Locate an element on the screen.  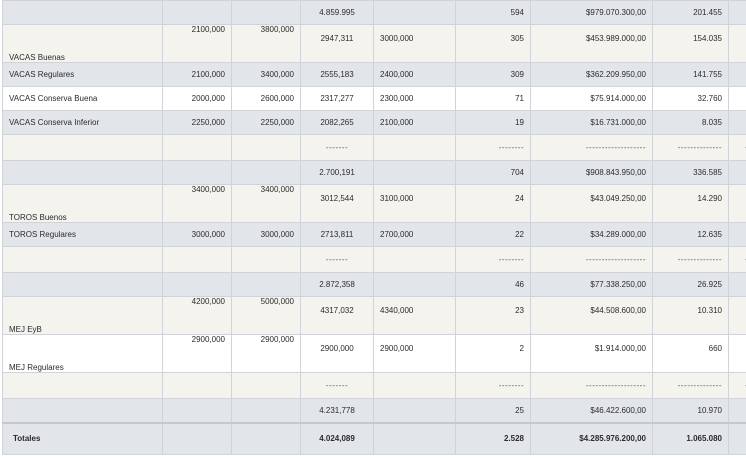
amount-cell: $1.914.000,00 is located at coordinates (591, 353).